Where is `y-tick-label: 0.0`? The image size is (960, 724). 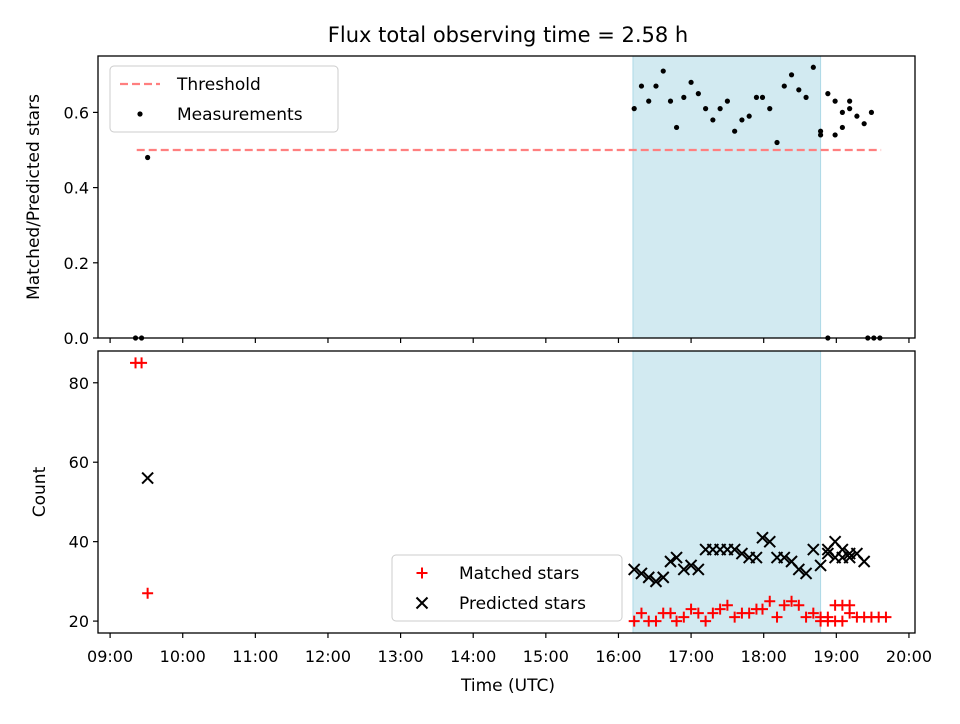 y-tick-label: 0.0 is located at coordinates (76, 338).